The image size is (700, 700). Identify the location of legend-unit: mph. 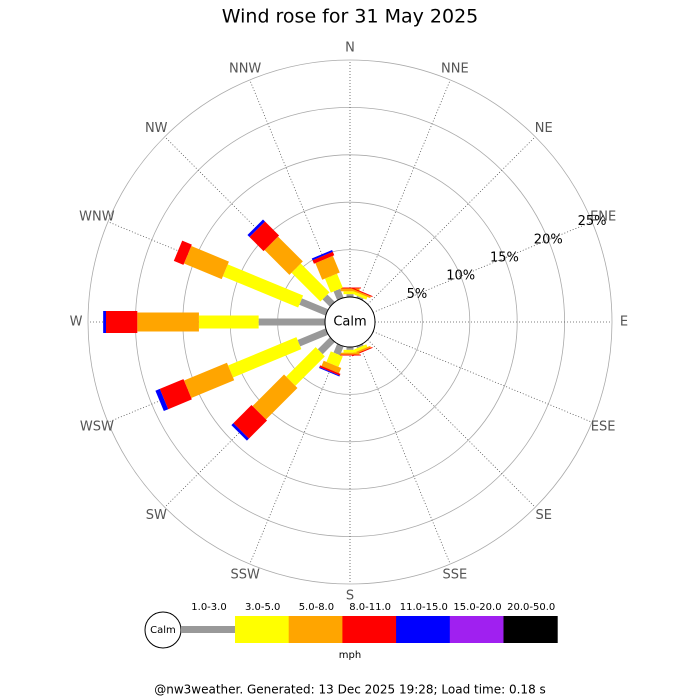
(350, 655).